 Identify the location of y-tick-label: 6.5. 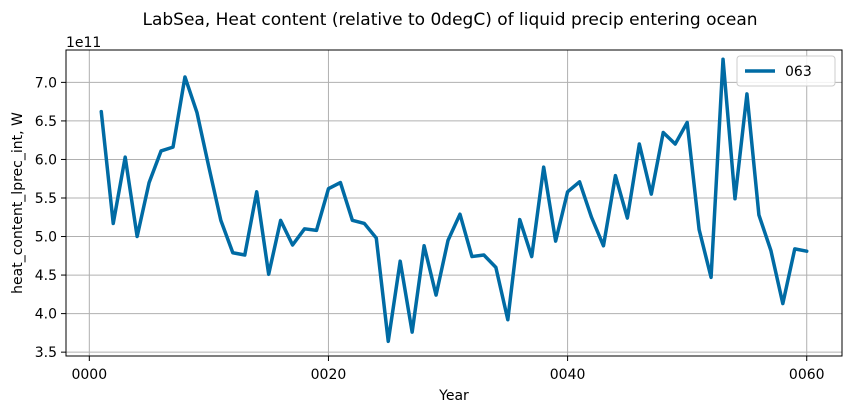
(46, 122).